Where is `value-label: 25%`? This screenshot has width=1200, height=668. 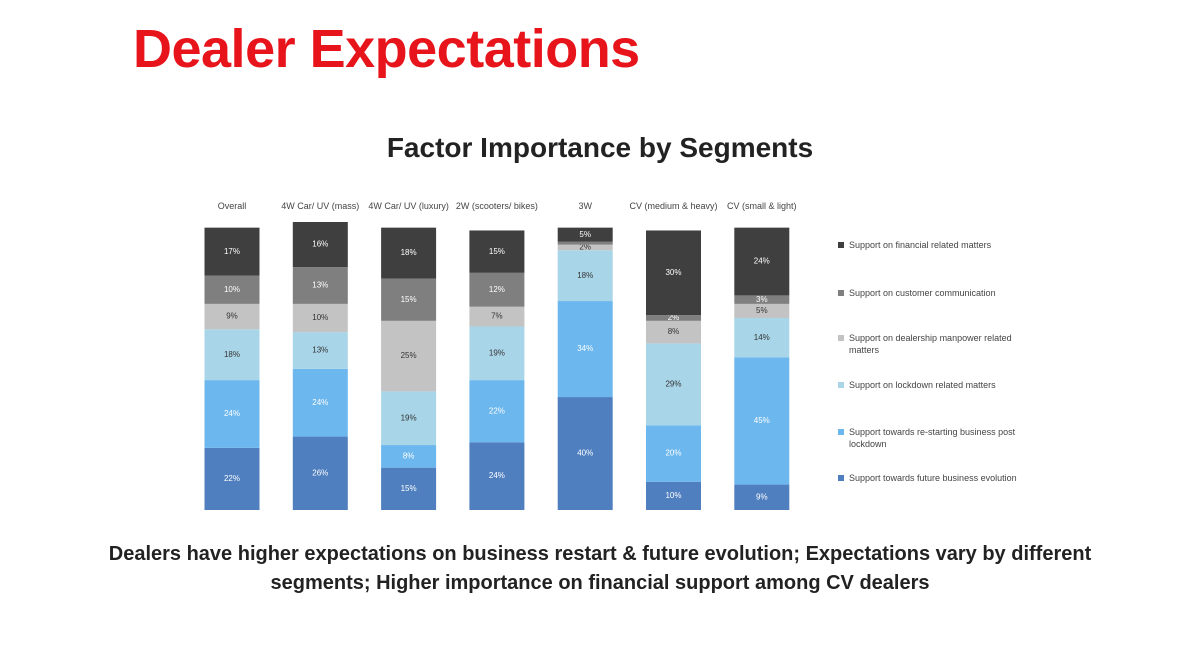 value-label: 25% is located at coordinates (409, 355).